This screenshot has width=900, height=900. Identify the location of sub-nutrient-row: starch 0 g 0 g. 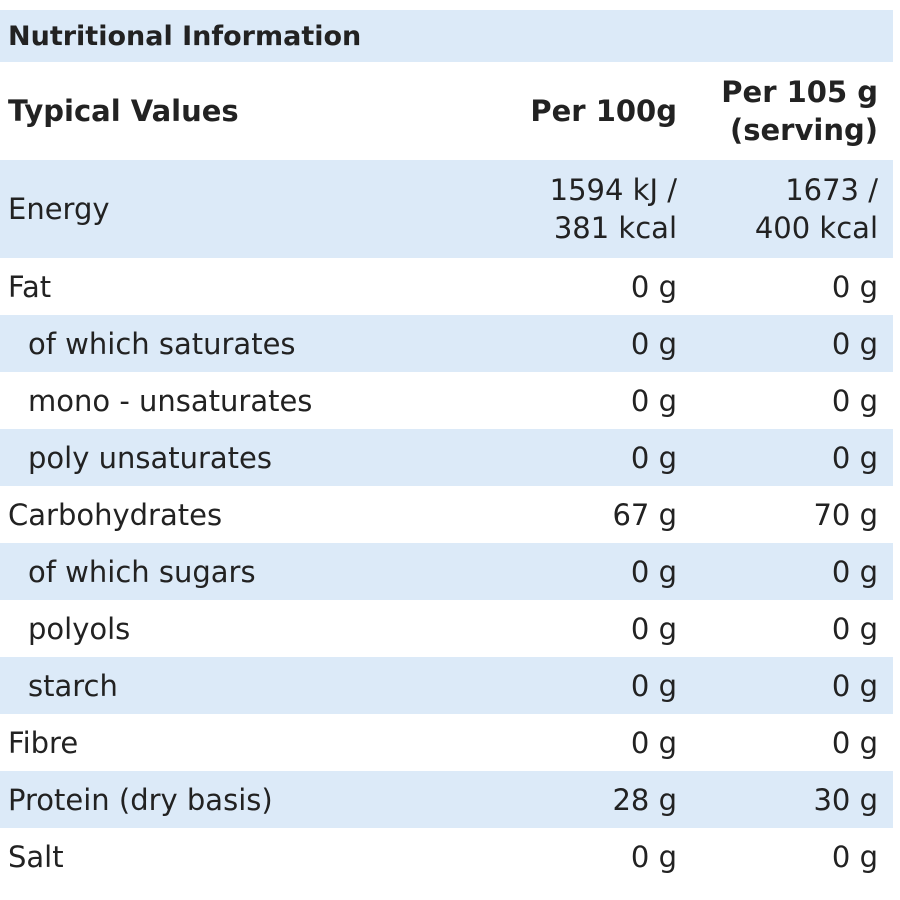
(446, 685).